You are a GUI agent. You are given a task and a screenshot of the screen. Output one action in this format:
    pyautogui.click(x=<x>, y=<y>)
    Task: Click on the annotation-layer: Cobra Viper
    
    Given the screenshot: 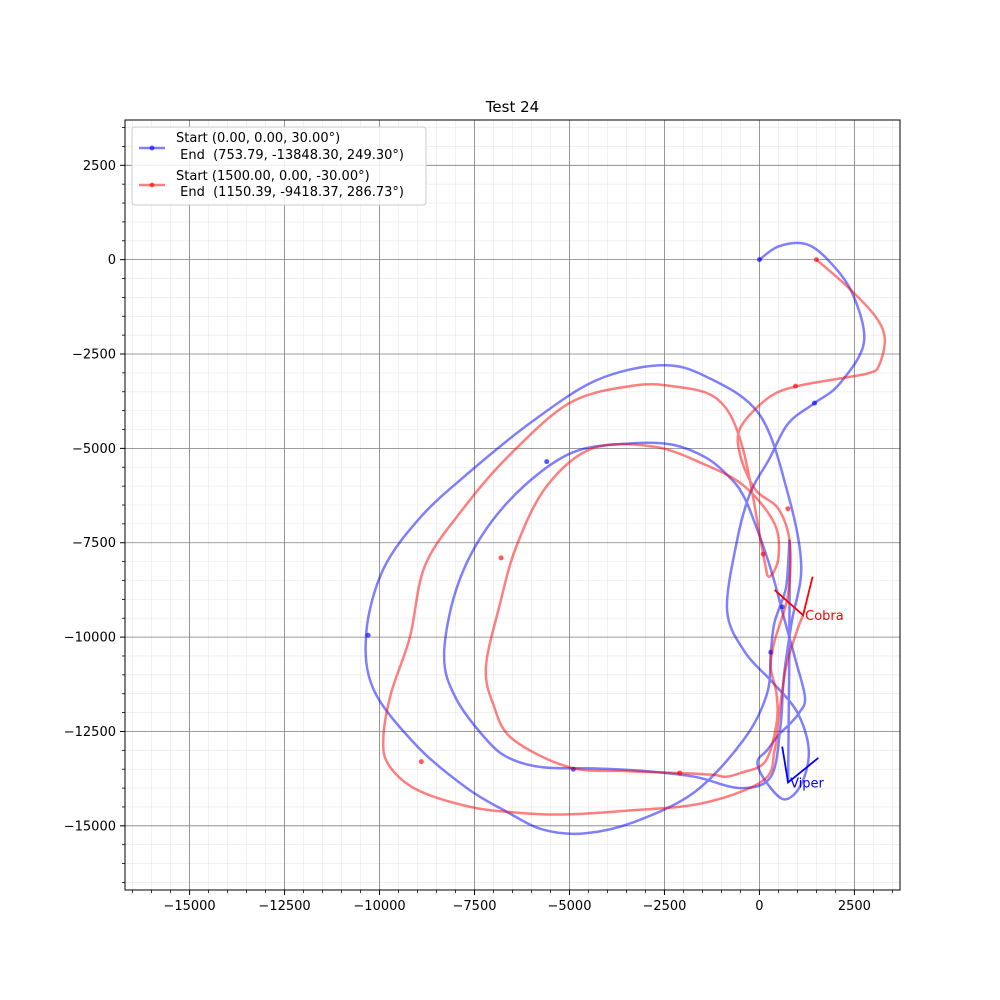 What is the action you would take?
    pyautogui.click(x=809, y=683)
    